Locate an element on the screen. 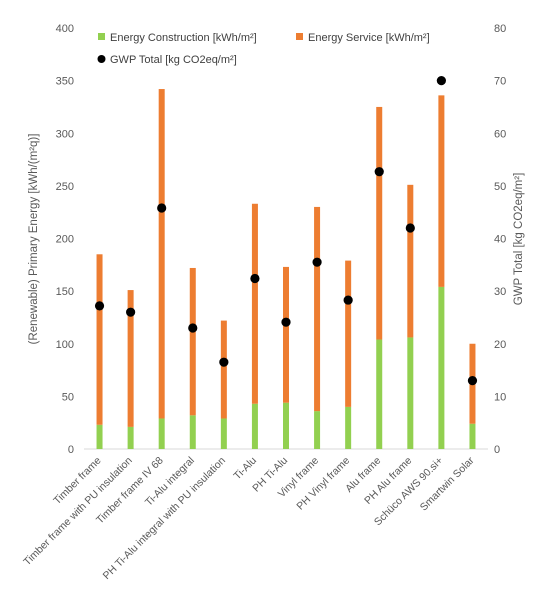 This screenshot has height=611, width=554. category-label: Smartwin Solar is located at coordinates (447, 483).